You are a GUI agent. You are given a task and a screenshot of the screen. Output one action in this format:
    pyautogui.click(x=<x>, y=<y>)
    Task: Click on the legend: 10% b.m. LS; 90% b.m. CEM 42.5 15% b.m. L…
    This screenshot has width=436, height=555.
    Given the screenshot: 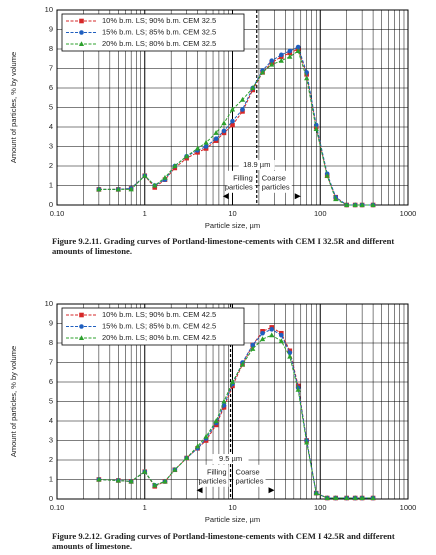 What is the action you would take?
    pyautogui.click(x=153, y=326)
    